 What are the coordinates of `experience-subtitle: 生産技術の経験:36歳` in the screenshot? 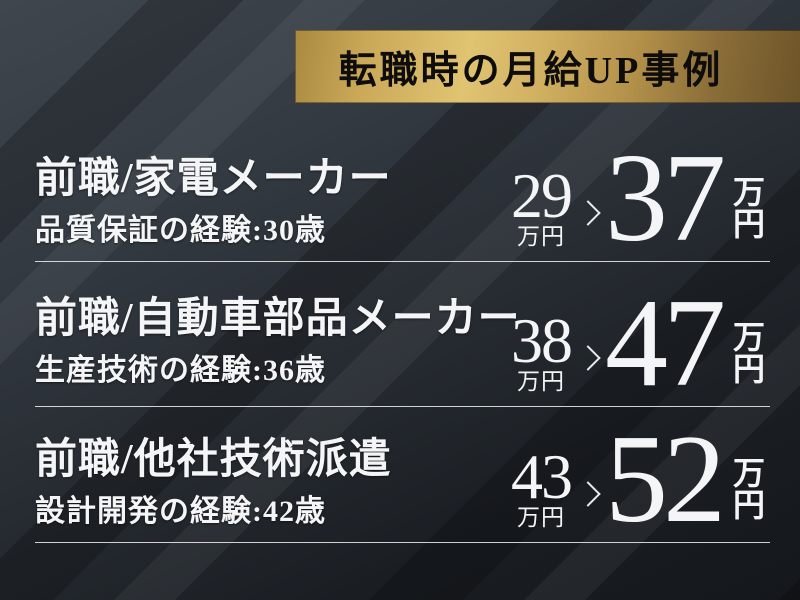 It's located at (180, 371).